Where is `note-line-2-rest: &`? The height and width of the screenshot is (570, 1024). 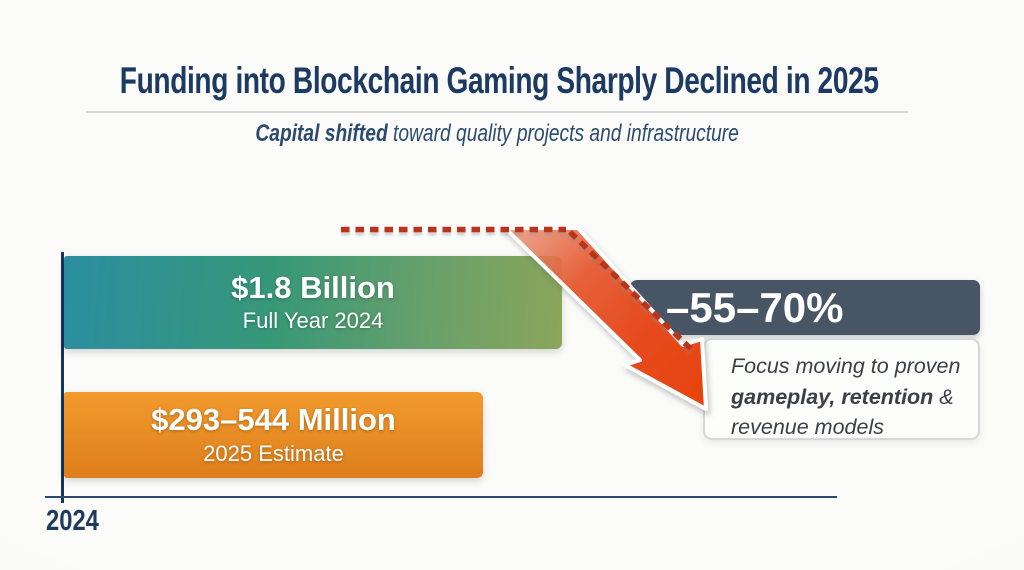
note-line-2-rest: & is located at coordinates (943, 396).